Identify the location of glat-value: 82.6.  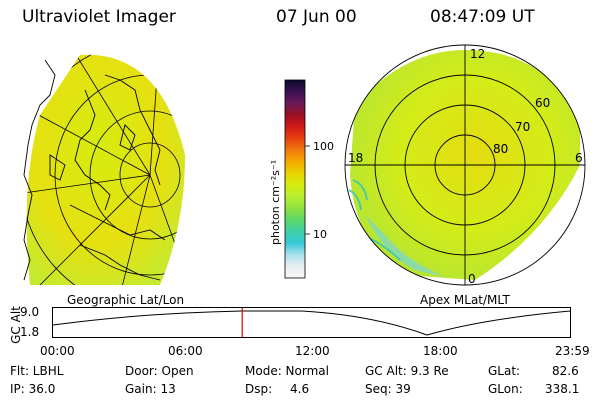
(565, 371).